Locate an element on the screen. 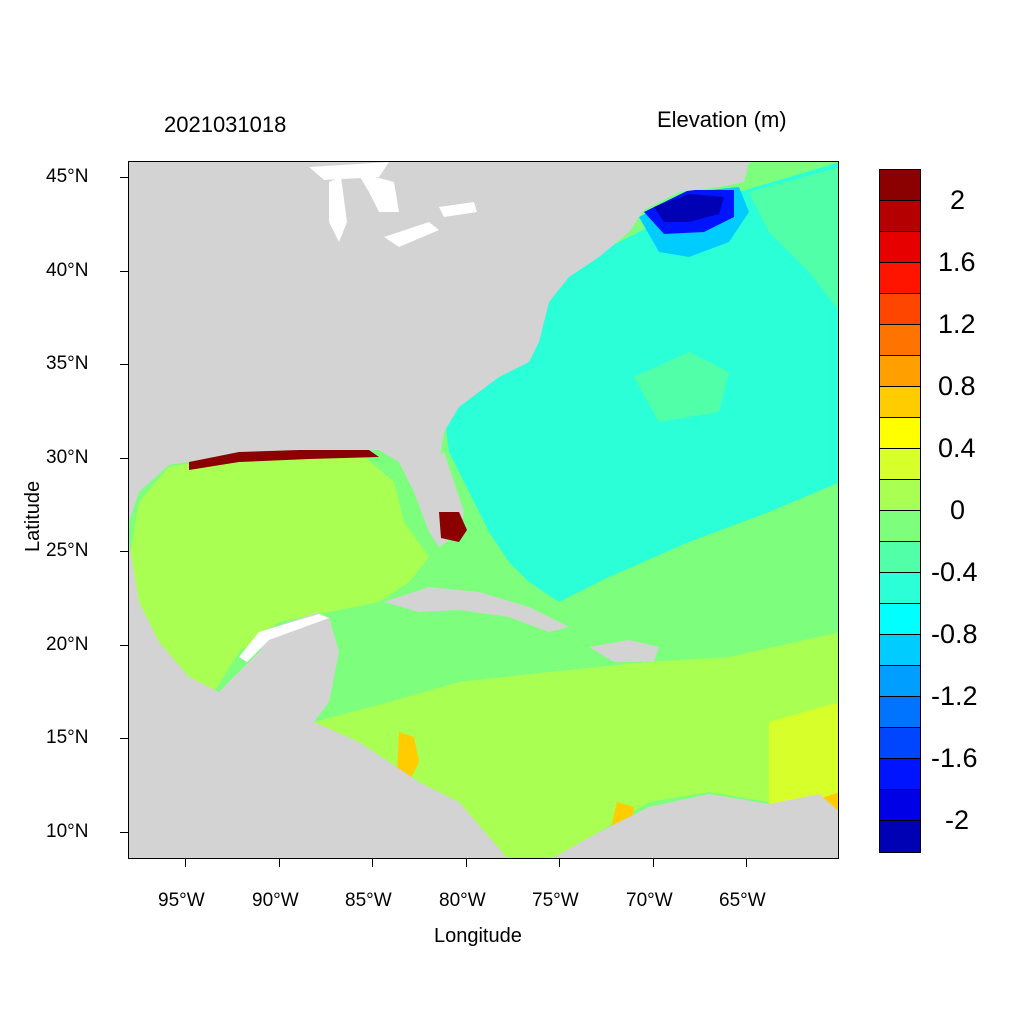 The width and height of the screenshot is (1024, 1024). colorbar-label: -1.6 is located at coordinates (954, 758).